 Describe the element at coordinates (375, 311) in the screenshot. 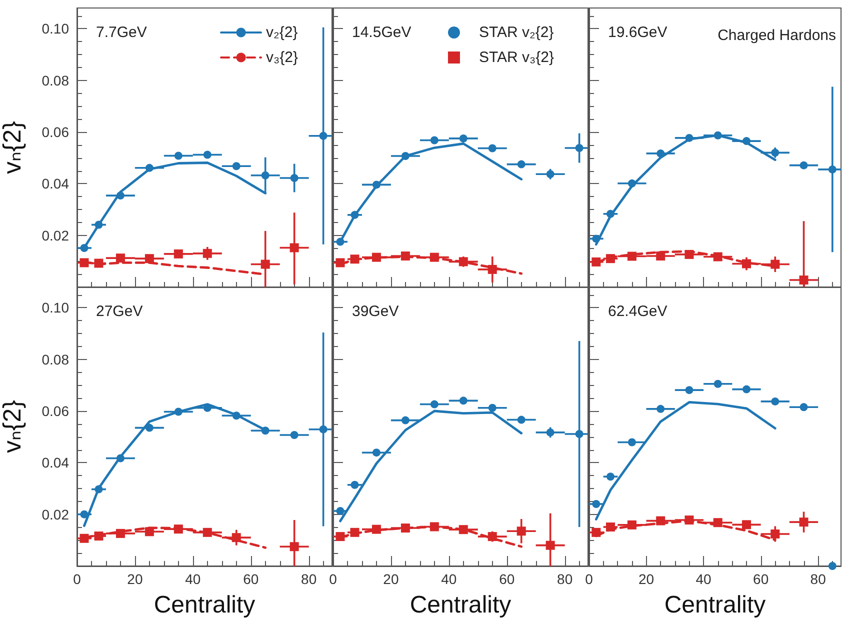

I see `text: 39GeV` at that location.